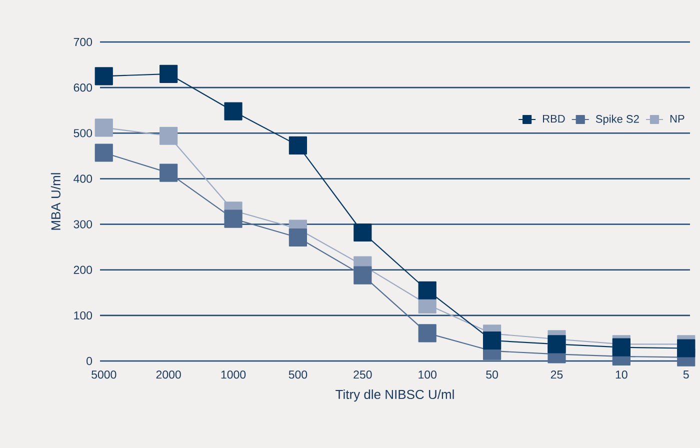  What do you see at coordinates (686, 374) in the screenshot?
I see `x-tick-label: 5` at bounding box center [686, 374].